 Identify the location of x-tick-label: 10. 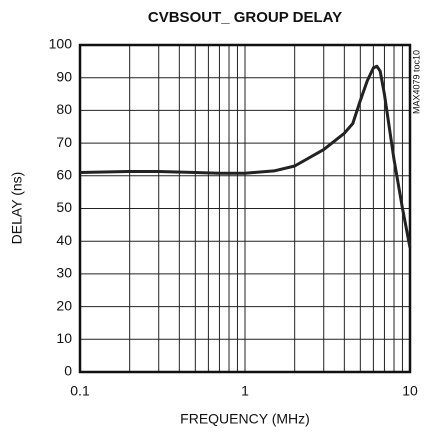
(410, 391).